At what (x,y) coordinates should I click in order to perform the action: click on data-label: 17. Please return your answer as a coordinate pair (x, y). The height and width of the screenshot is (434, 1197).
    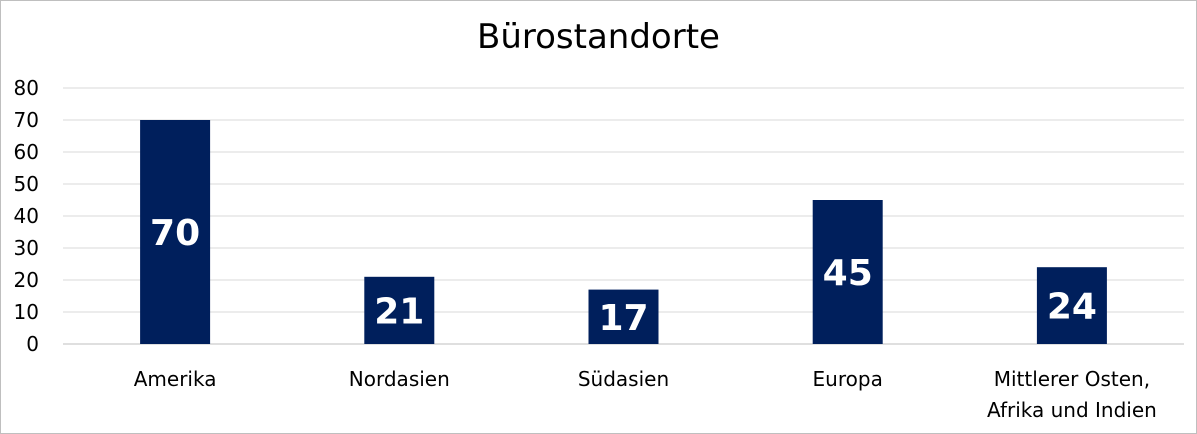
    Looking at the image, I should click on (623, 318).